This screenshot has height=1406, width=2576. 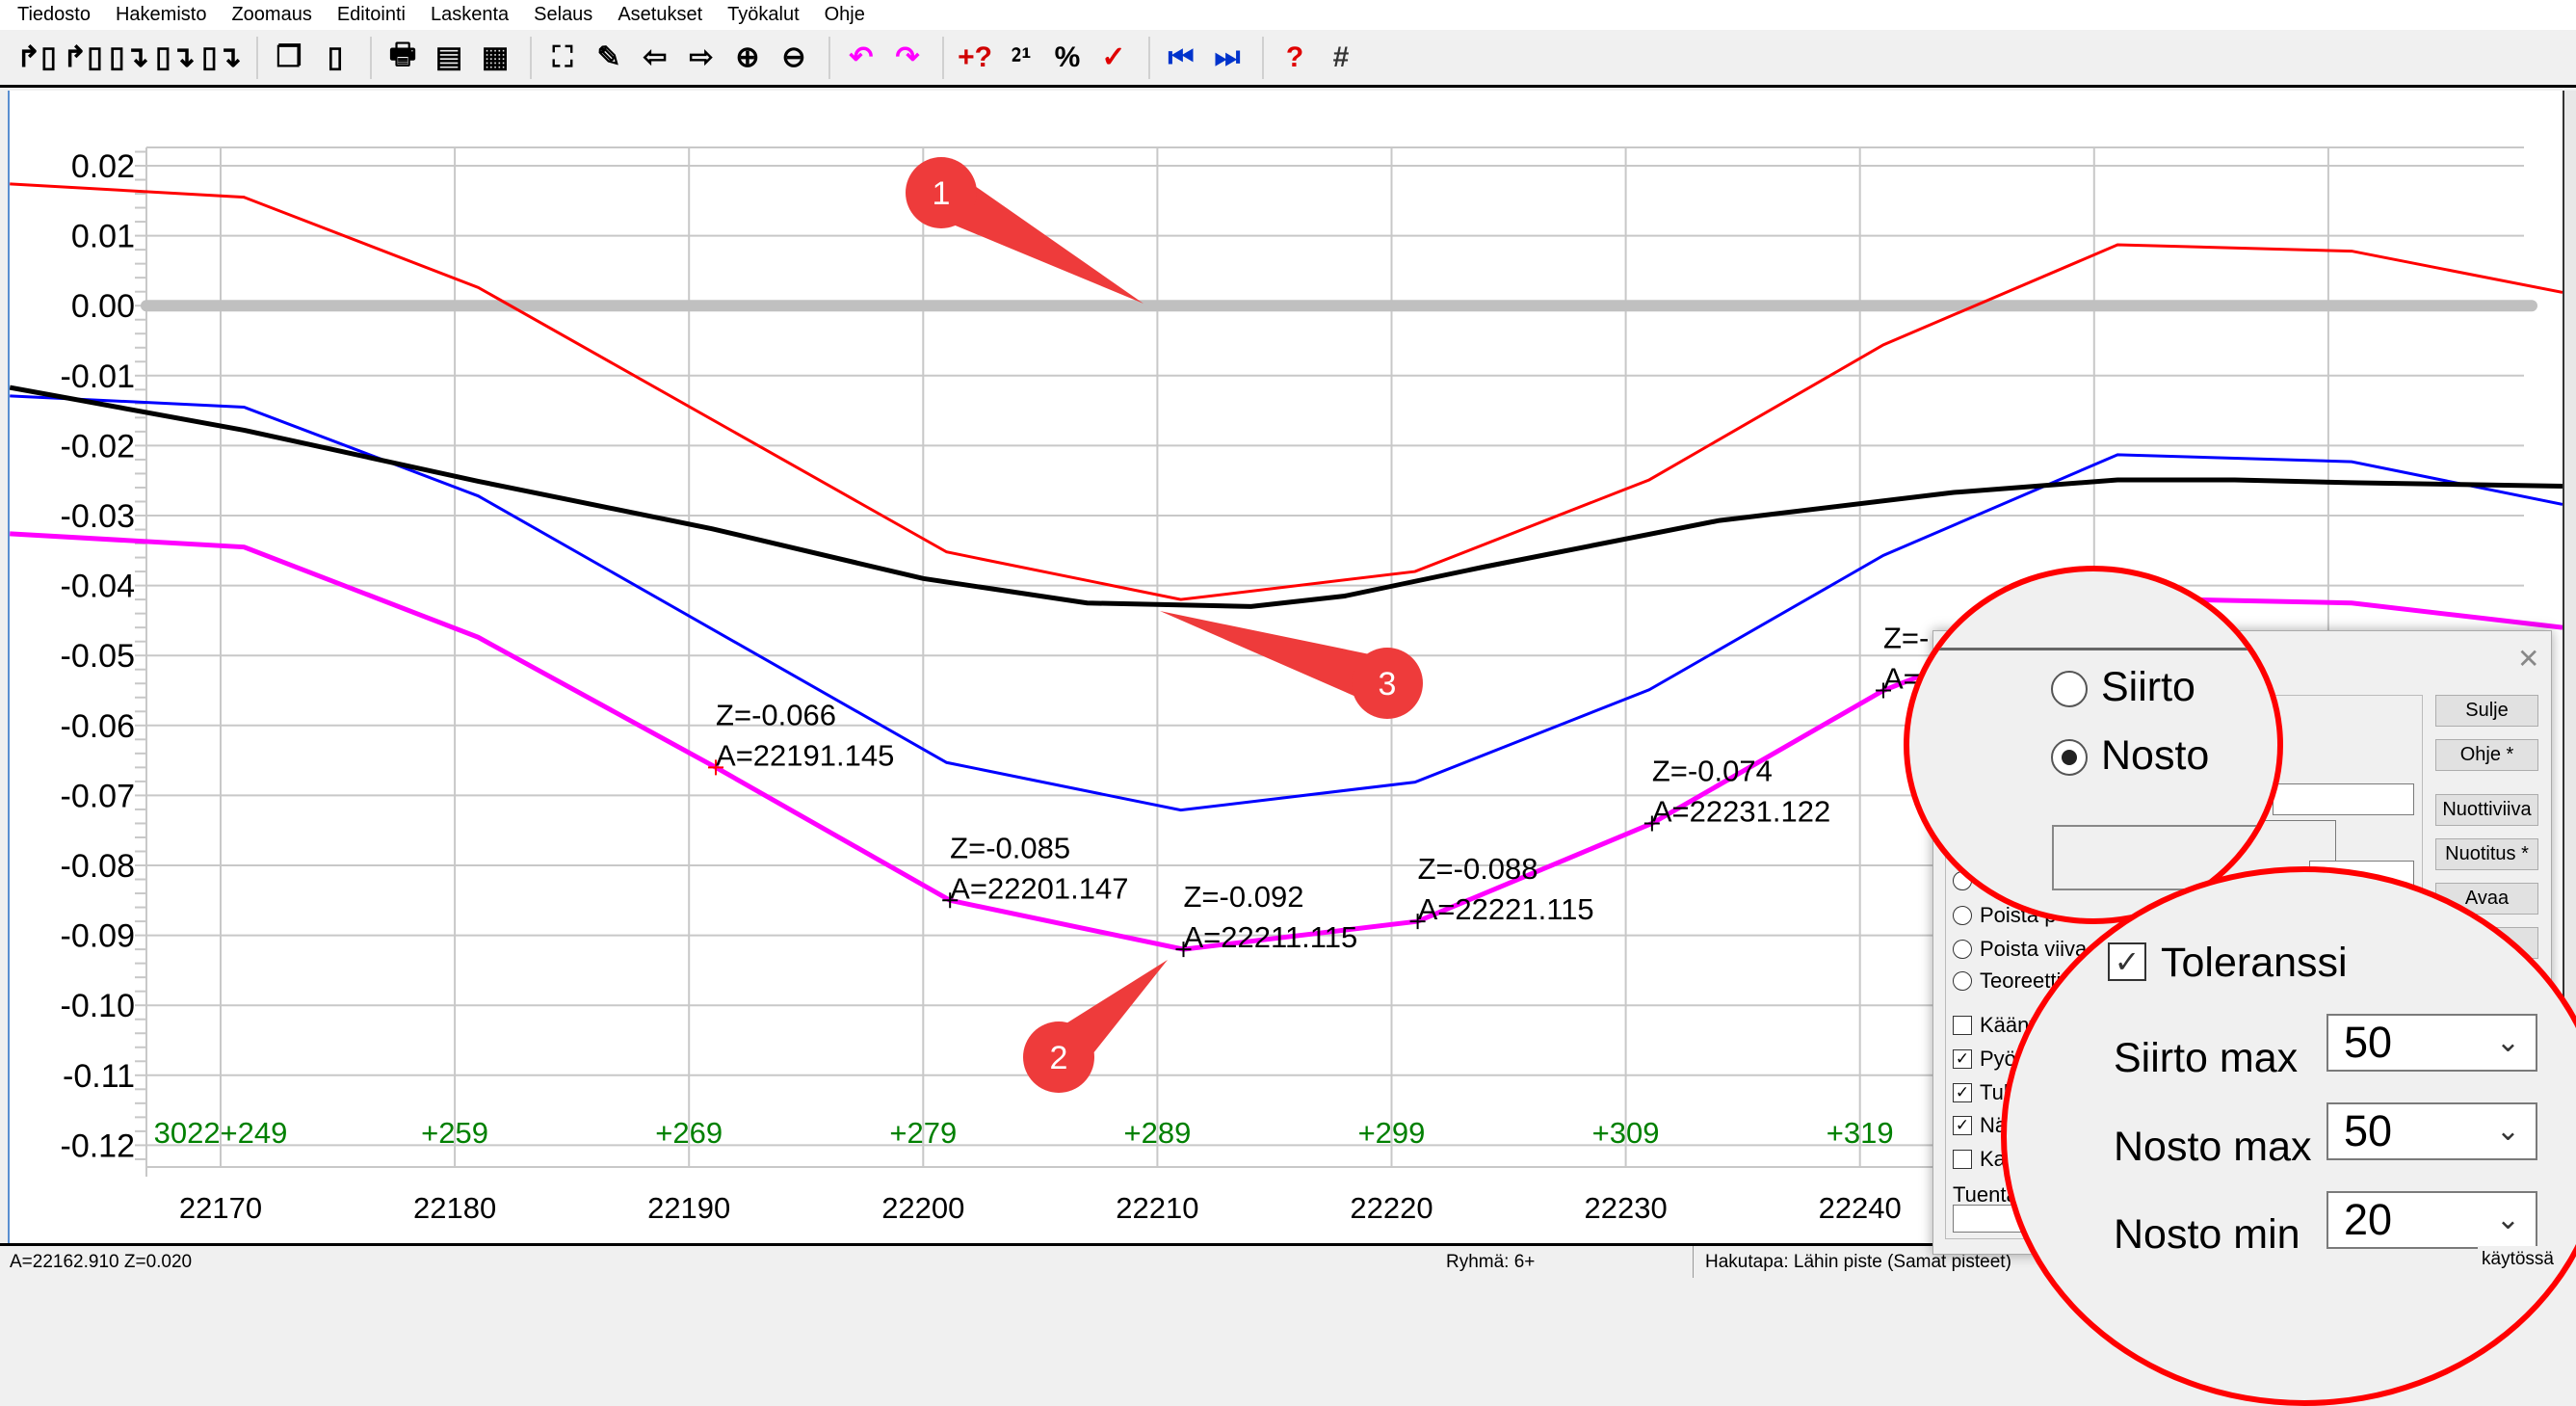 What do you see at coordinates (2069, 757) in the screenshot?
I see `radio-nosto` at bounding box center [2069, 757].